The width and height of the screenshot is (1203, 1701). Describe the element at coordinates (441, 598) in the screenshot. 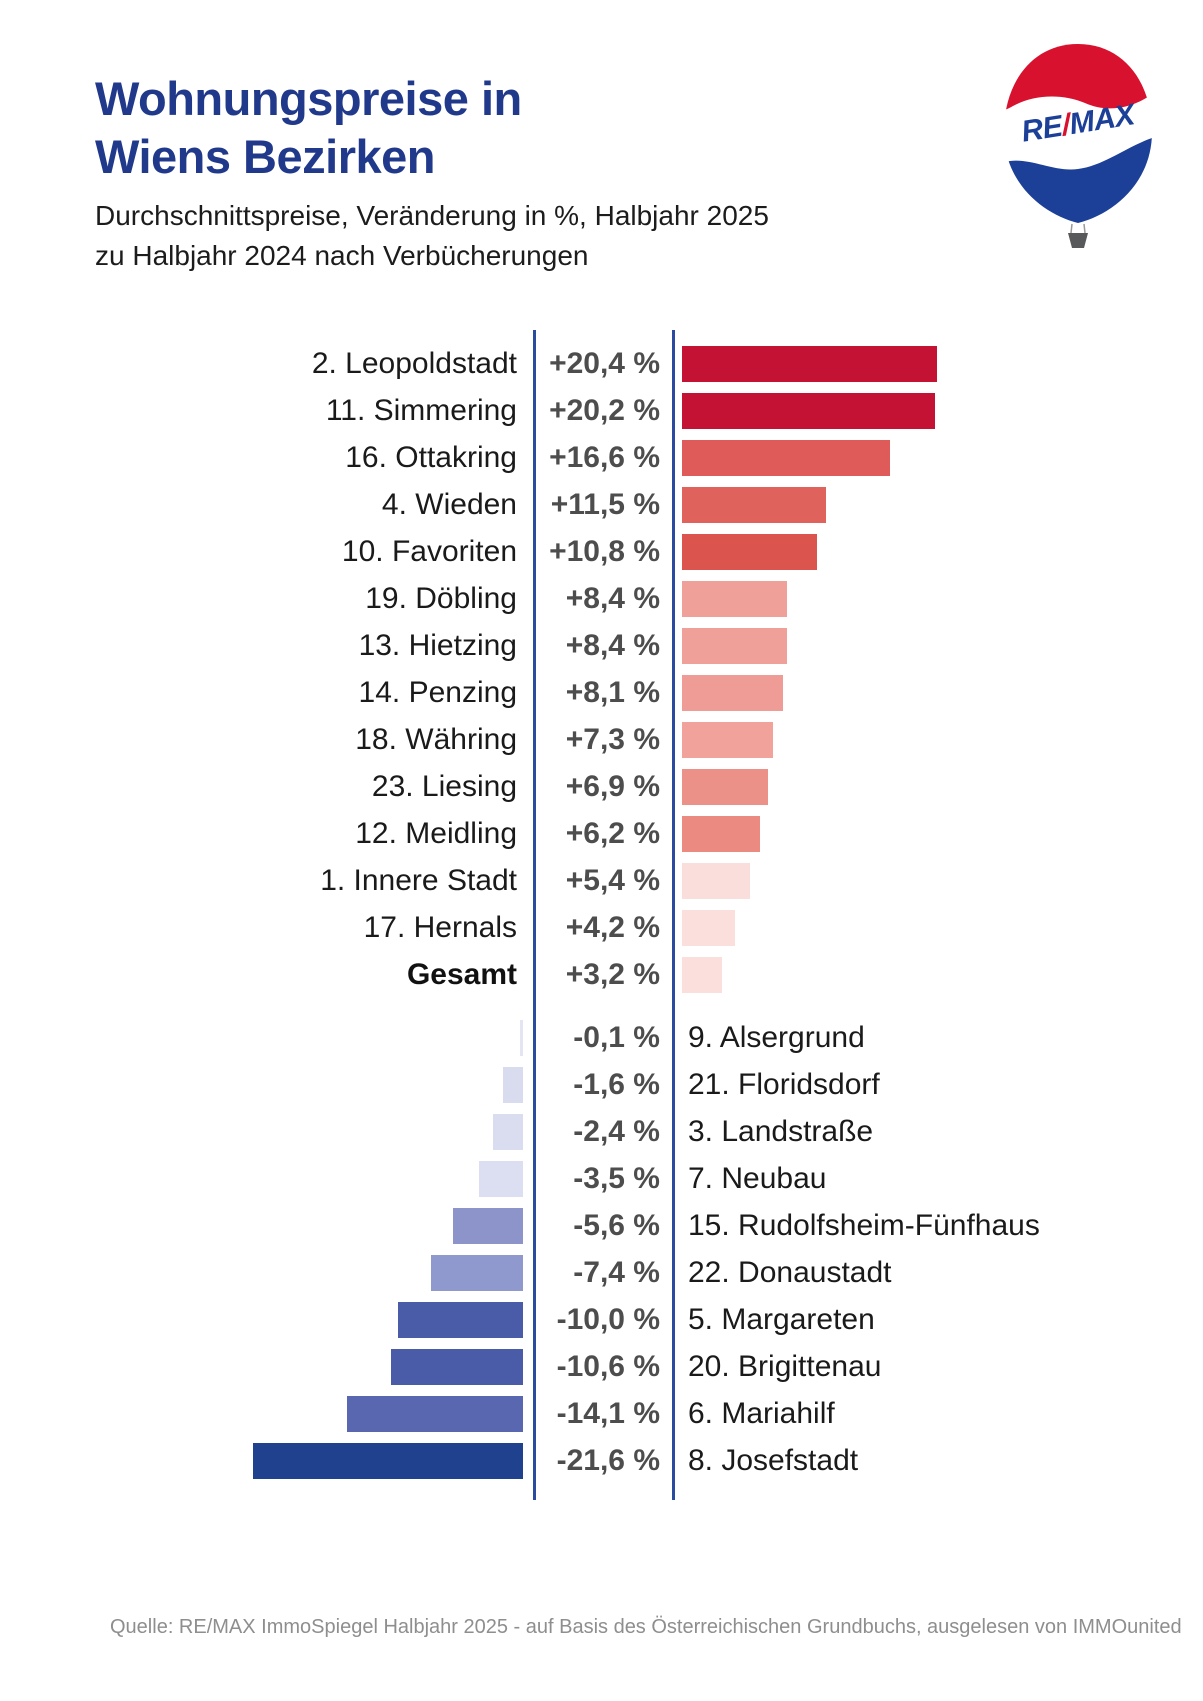

I see `district-label: 19. Döbling` at that location.